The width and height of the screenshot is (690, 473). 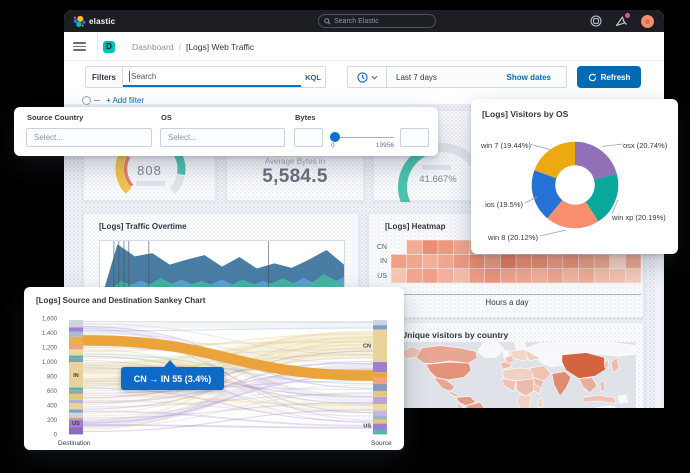 What do you see at coordinates (457, 77) in the screenshot?
I see `time-picker: Last 7 days Show dates` at bounding box center [457, 77].